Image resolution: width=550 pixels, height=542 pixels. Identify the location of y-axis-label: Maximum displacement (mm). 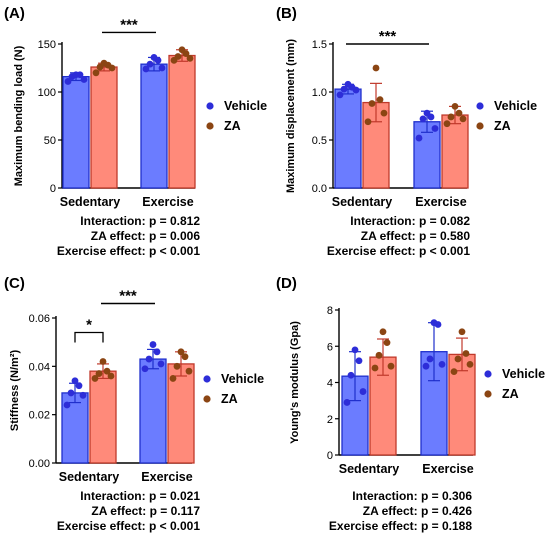
(291, 116).